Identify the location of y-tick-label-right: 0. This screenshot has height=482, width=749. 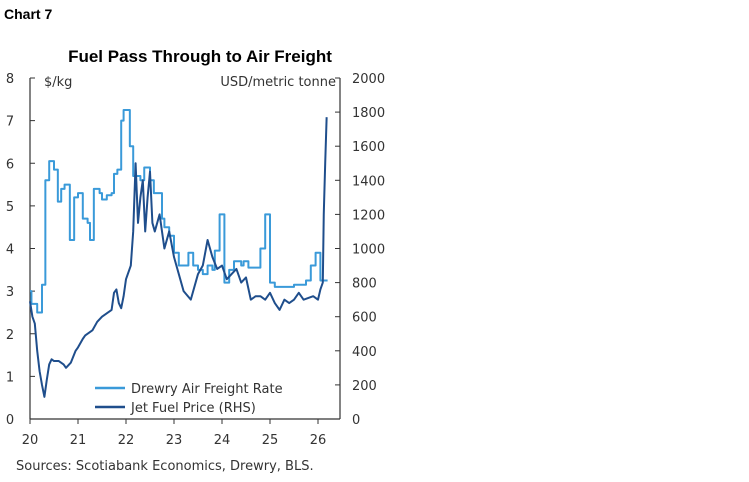
(356, 420).